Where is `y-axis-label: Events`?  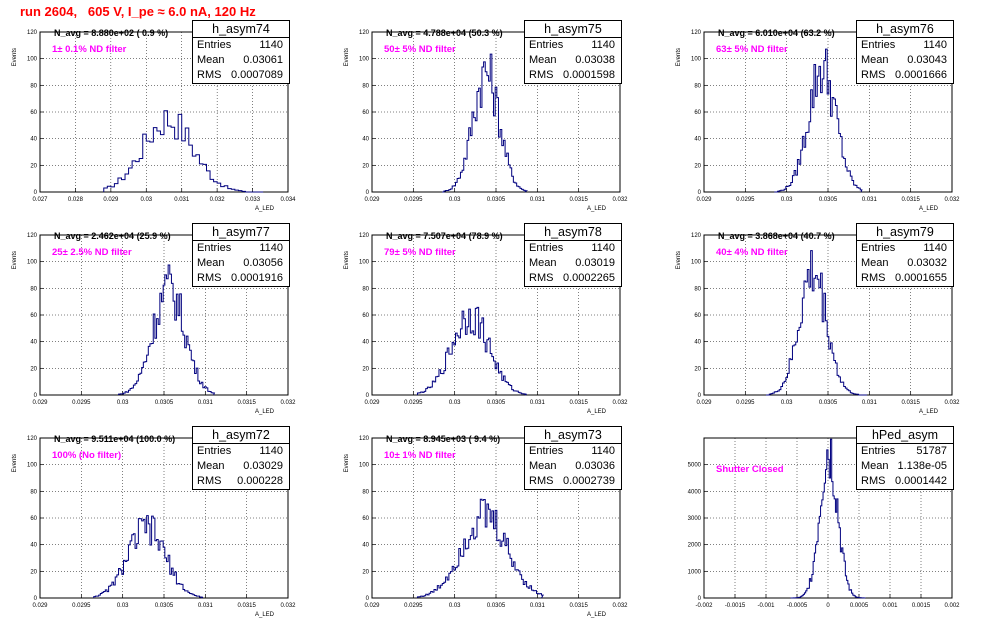 y-axis-label: Events is located at coordinates (15, 57).